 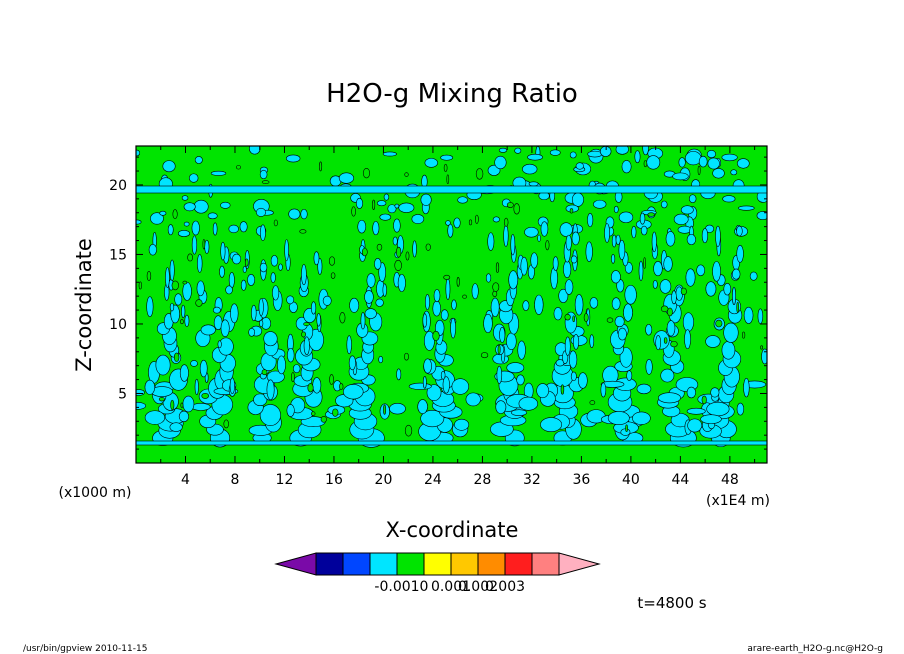 I want to click on colorbar-label: 0.003, so click(x=505, y=587).